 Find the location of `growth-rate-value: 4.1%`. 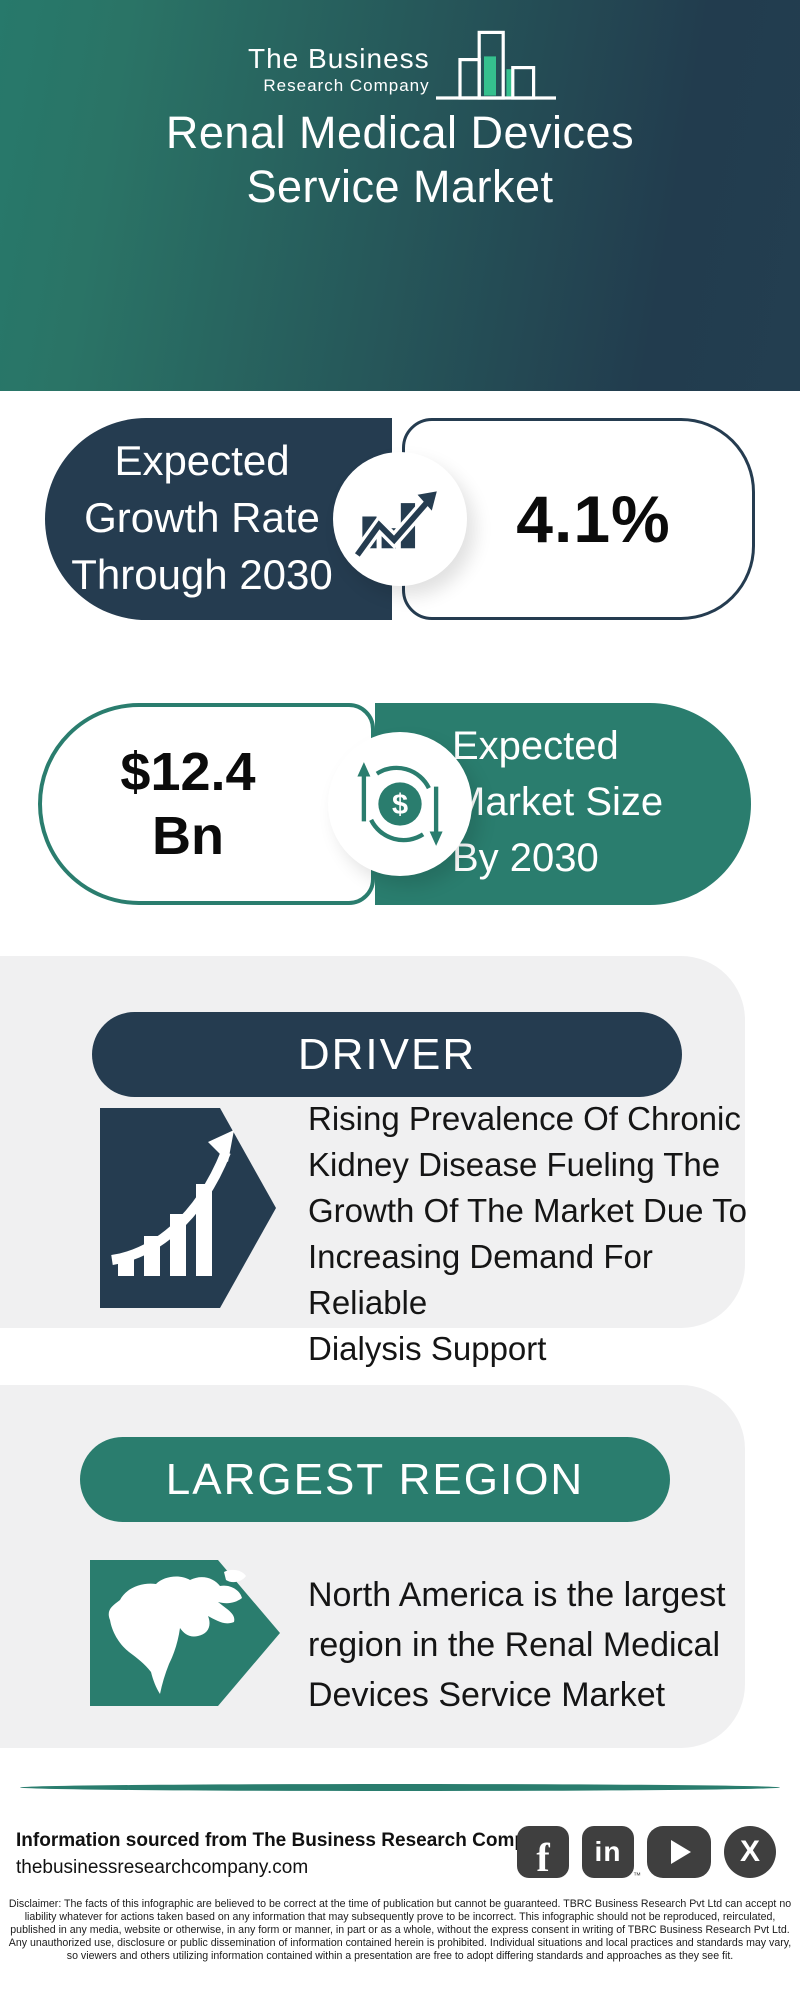

growth-rate-value: 4.1% is located at coordinates (593, 519).